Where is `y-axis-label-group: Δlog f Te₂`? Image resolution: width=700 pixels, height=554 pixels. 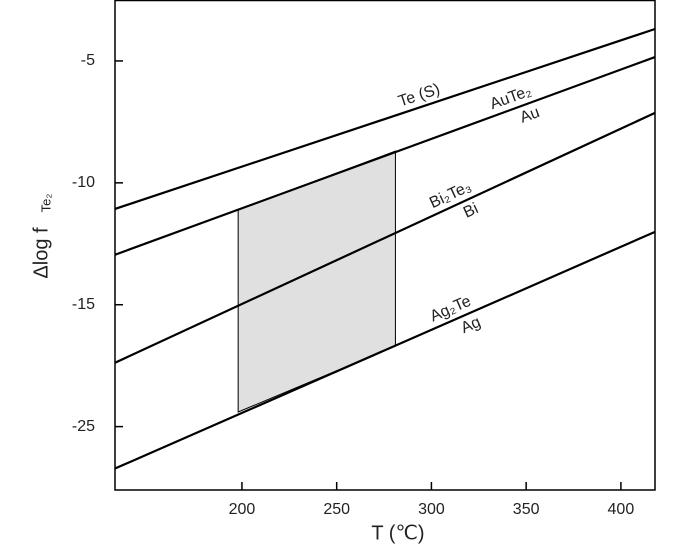 y-axis-label-group: Δlog f Te₂ is located at coordinates (41, 236).